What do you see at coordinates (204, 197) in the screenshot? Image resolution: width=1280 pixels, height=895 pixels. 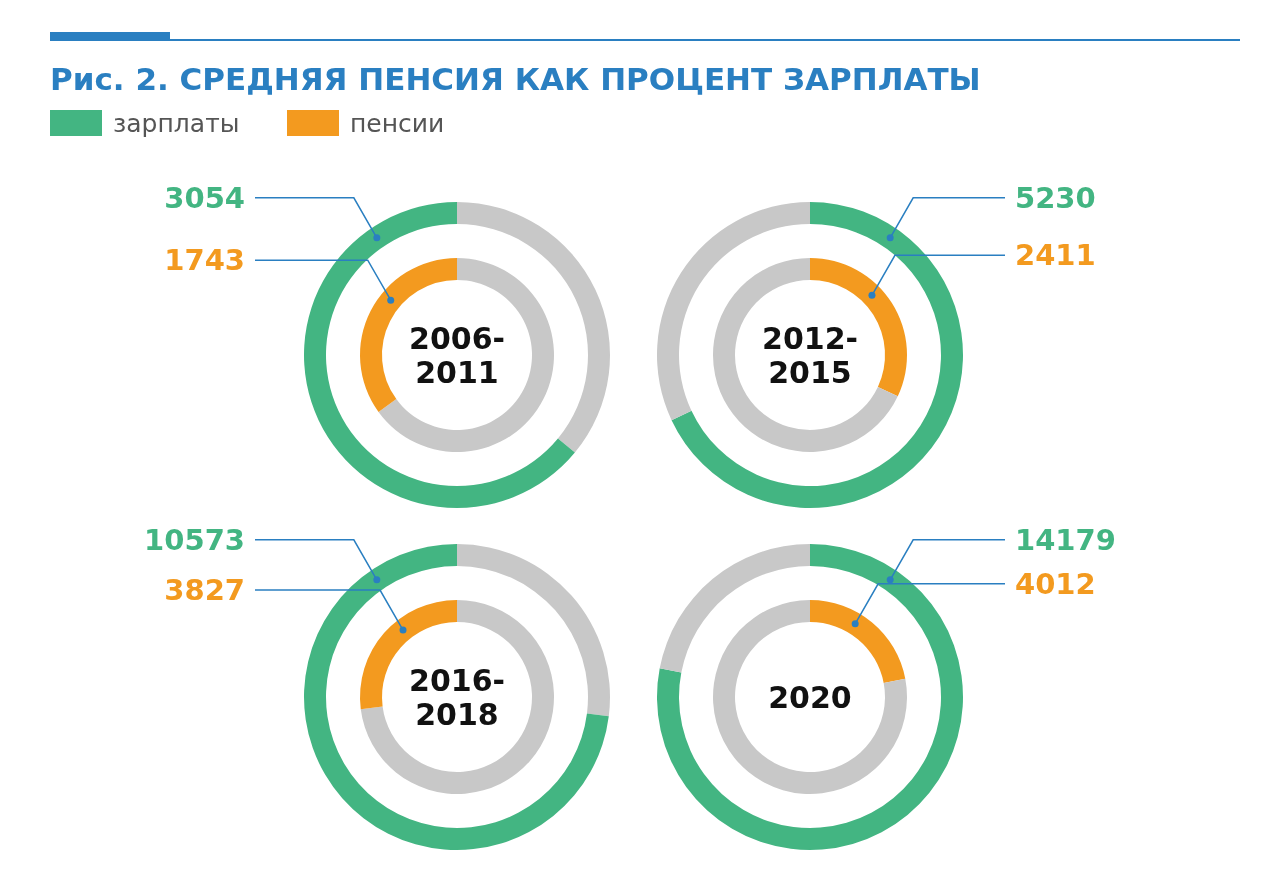 I see `text: 3054` at bounding box center [204, 197].